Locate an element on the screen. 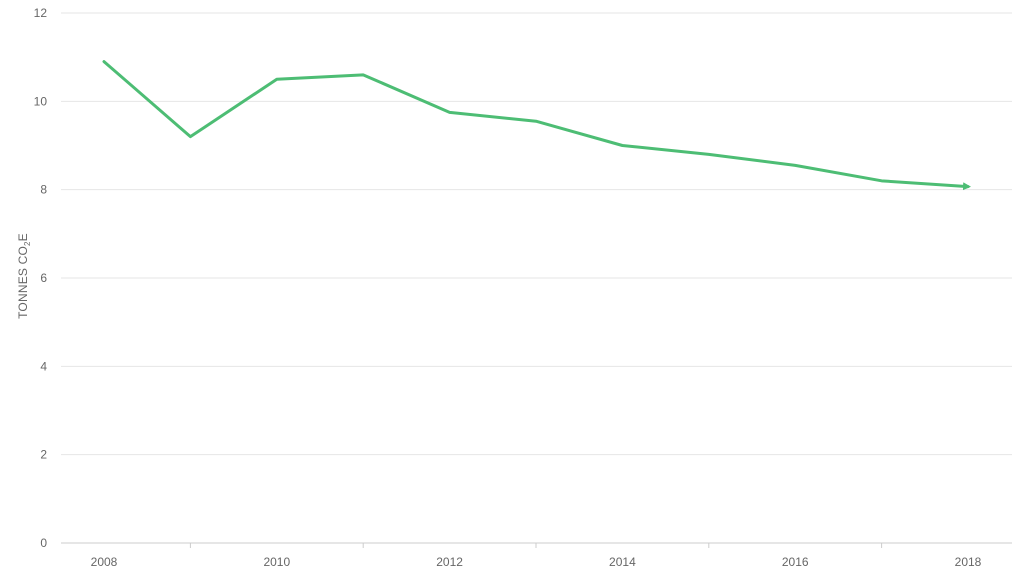 The height and width of the screenshot is (576, 1024). y-axis-title-suffix: E is located at coordinates (23, 237).